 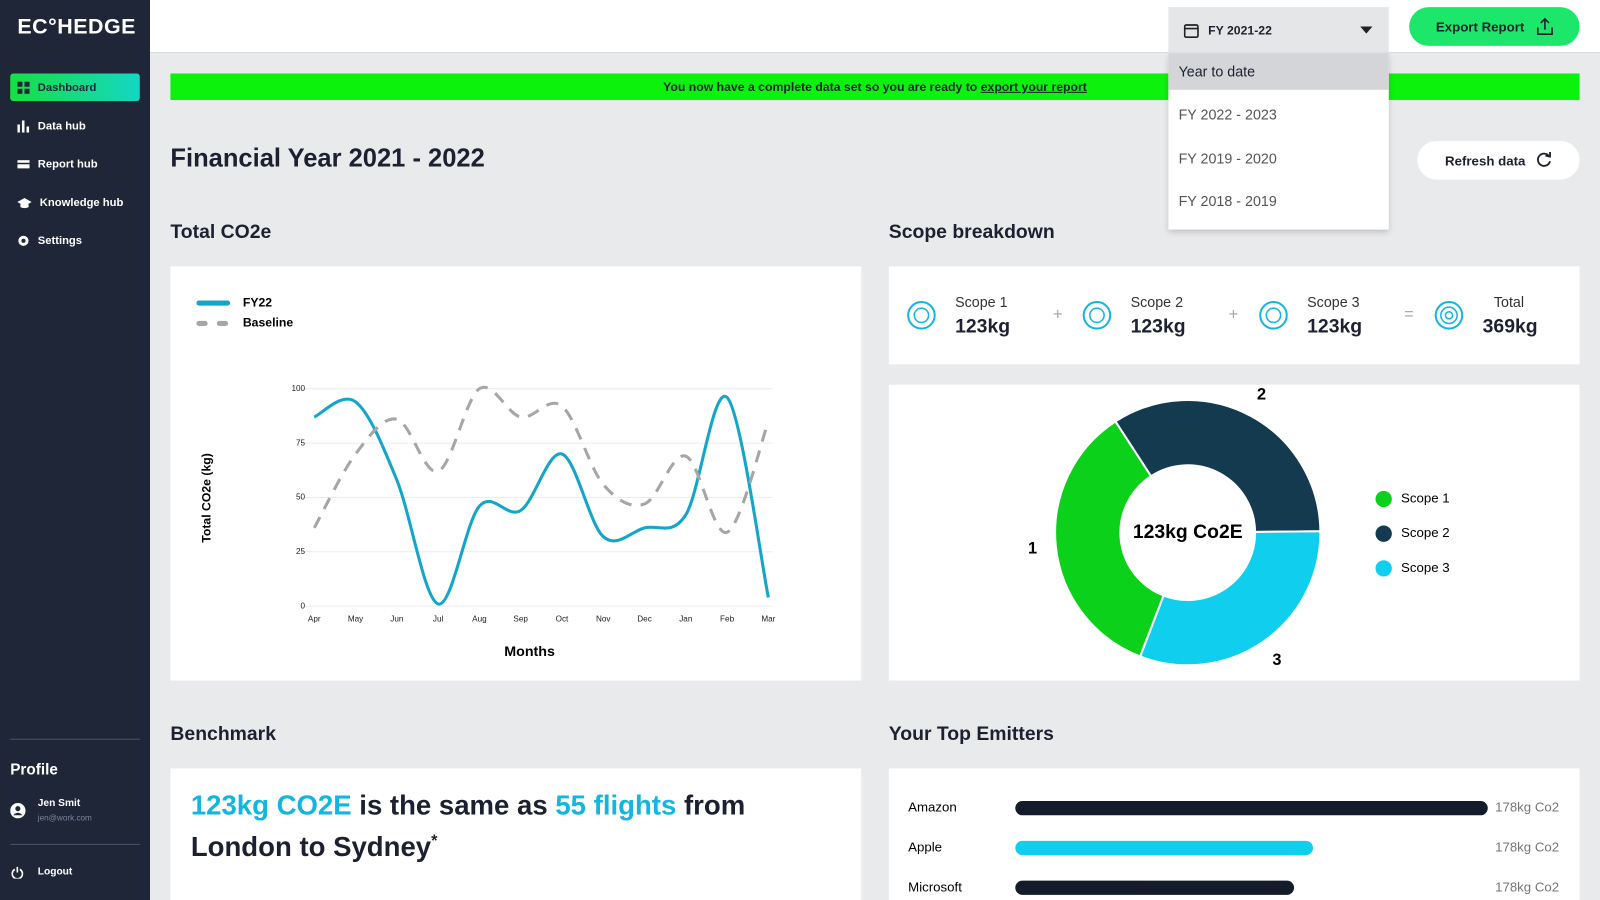 I want to click on scope-card, so click(x=1234, y=315).